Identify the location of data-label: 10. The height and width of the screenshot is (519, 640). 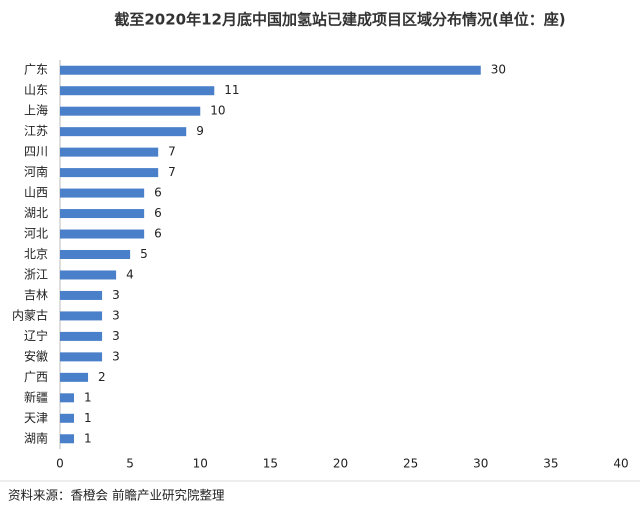
(217, 111).